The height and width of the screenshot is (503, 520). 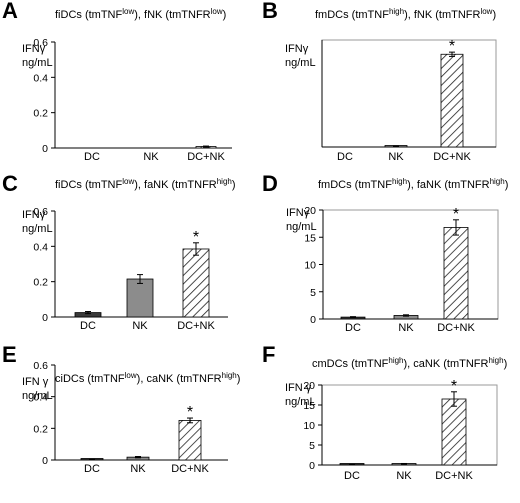 I want to click on panel-label: D, so click(x=270, y=183).